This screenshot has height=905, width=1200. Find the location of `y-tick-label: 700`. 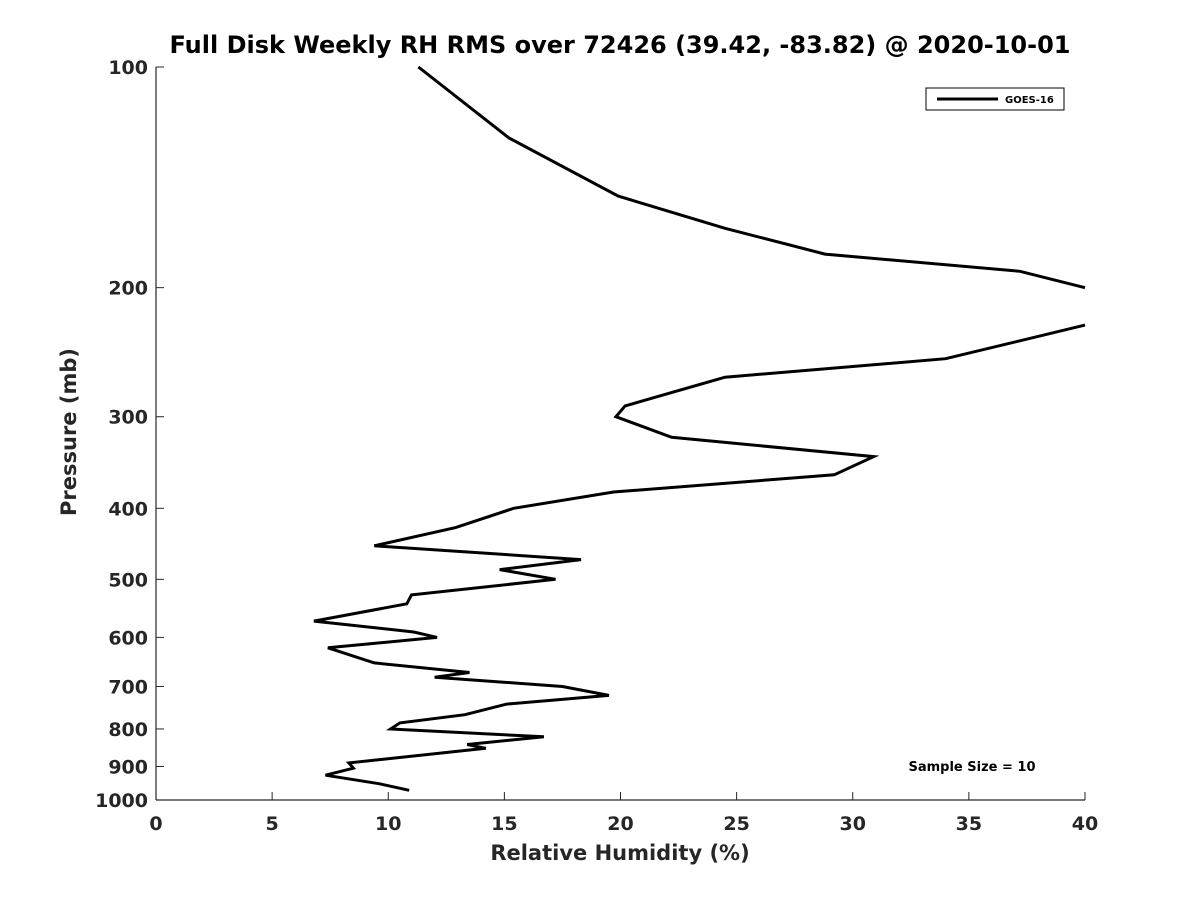

y-tick-label: 700 is located at coordinates (128, 687).